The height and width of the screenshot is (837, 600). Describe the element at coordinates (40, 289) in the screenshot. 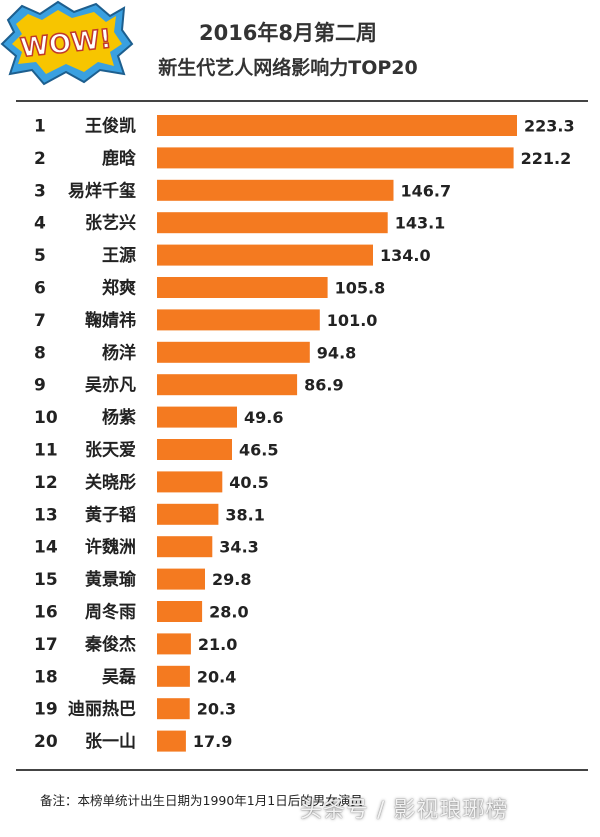

I see `rank-label: 6` at that location.